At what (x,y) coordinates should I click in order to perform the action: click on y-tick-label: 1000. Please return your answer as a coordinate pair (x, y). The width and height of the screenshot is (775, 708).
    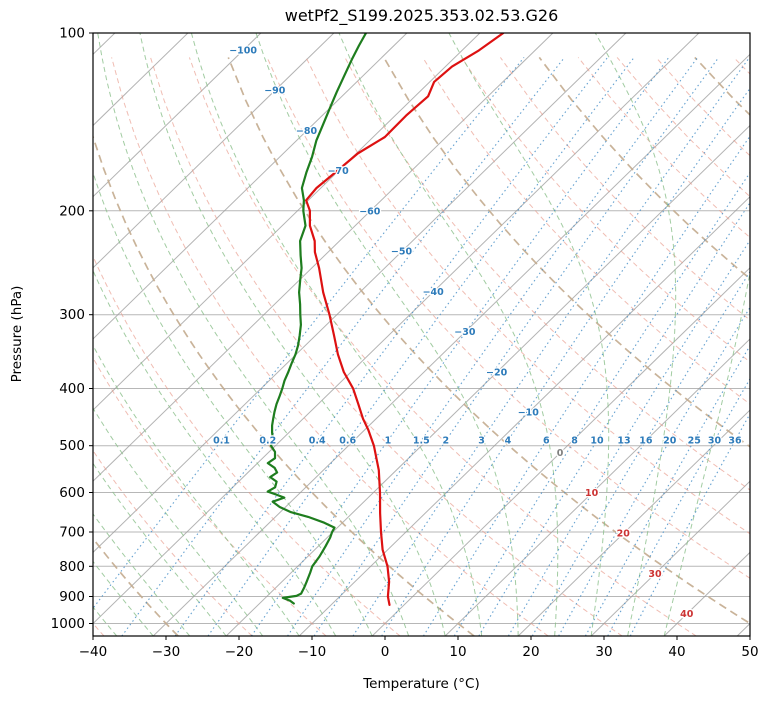
    Looking at the image, I should click on (68, 624).